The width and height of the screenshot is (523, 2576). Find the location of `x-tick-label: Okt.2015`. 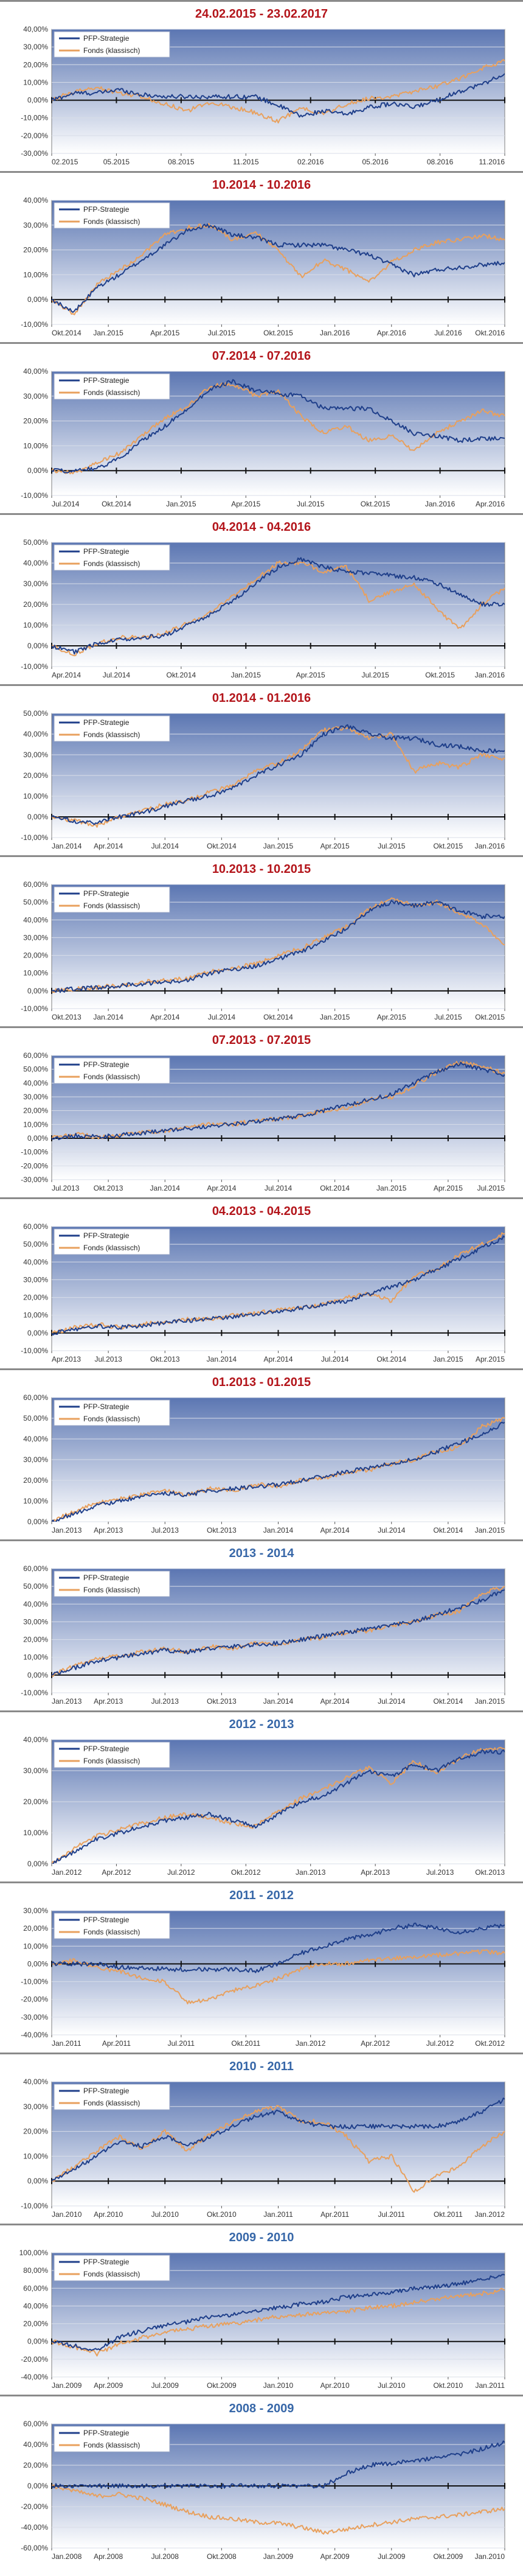

x-tick-label: Okt.2015 is located at coordinates (278, 333).